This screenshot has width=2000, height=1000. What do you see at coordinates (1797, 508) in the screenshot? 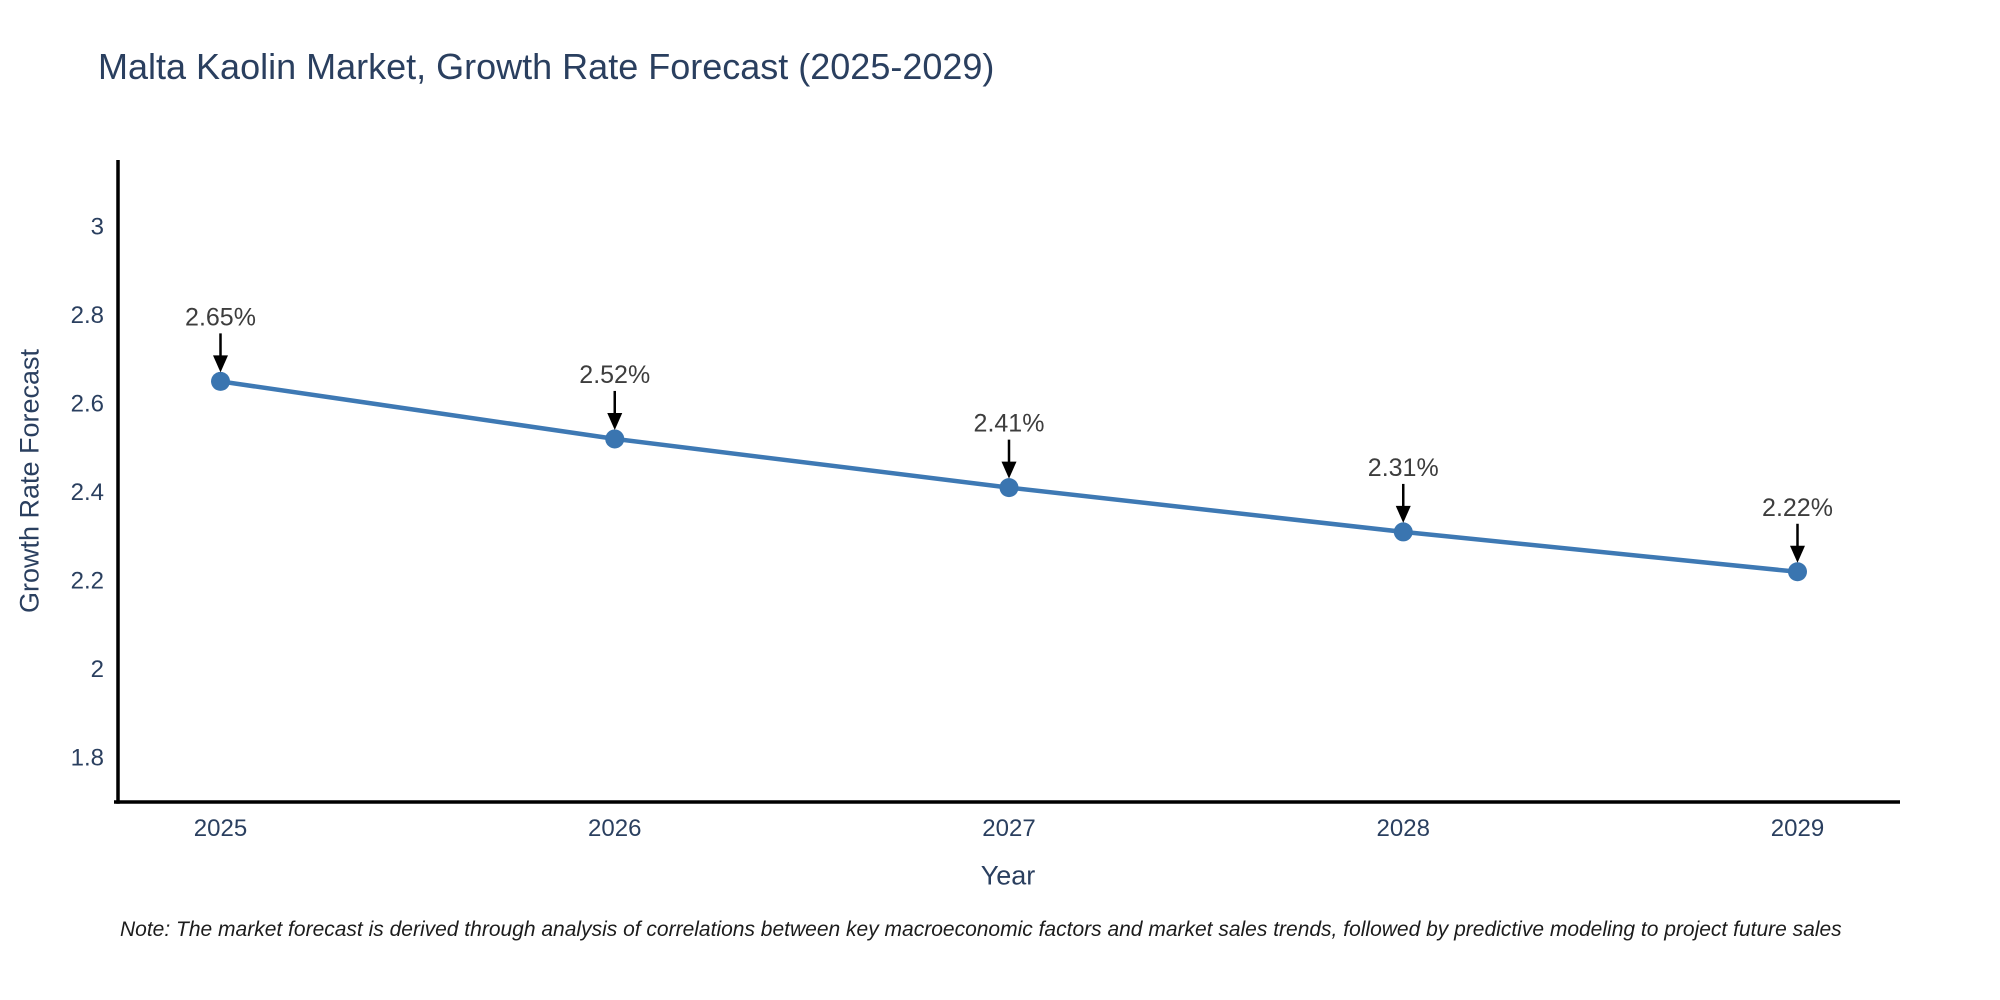
I see `point-value-label: 2.22%` at bounding box center [1797, 508].